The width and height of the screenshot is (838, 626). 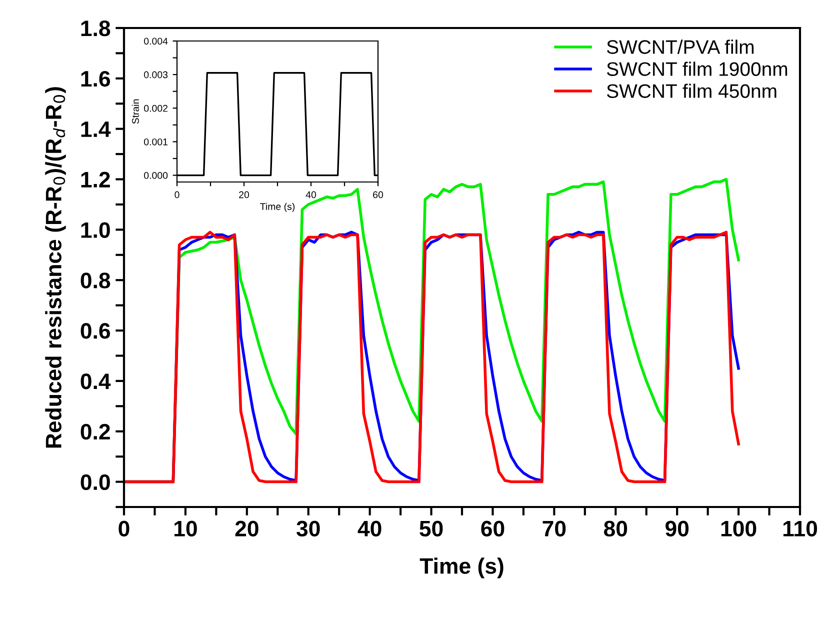 I want to click on legend-label: SWCNT film 450nm, so click(x=691, y=91).